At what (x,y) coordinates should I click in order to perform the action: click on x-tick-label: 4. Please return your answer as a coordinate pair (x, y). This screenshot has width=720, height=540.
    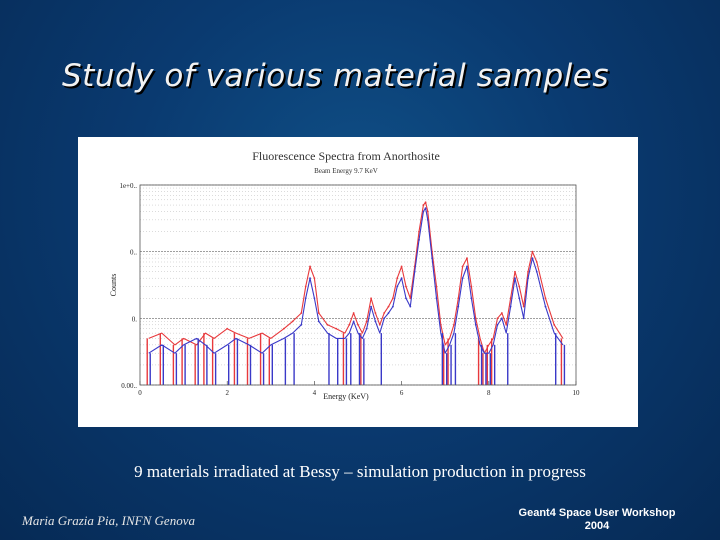
    Looking at the image, I should click on (315, 393).